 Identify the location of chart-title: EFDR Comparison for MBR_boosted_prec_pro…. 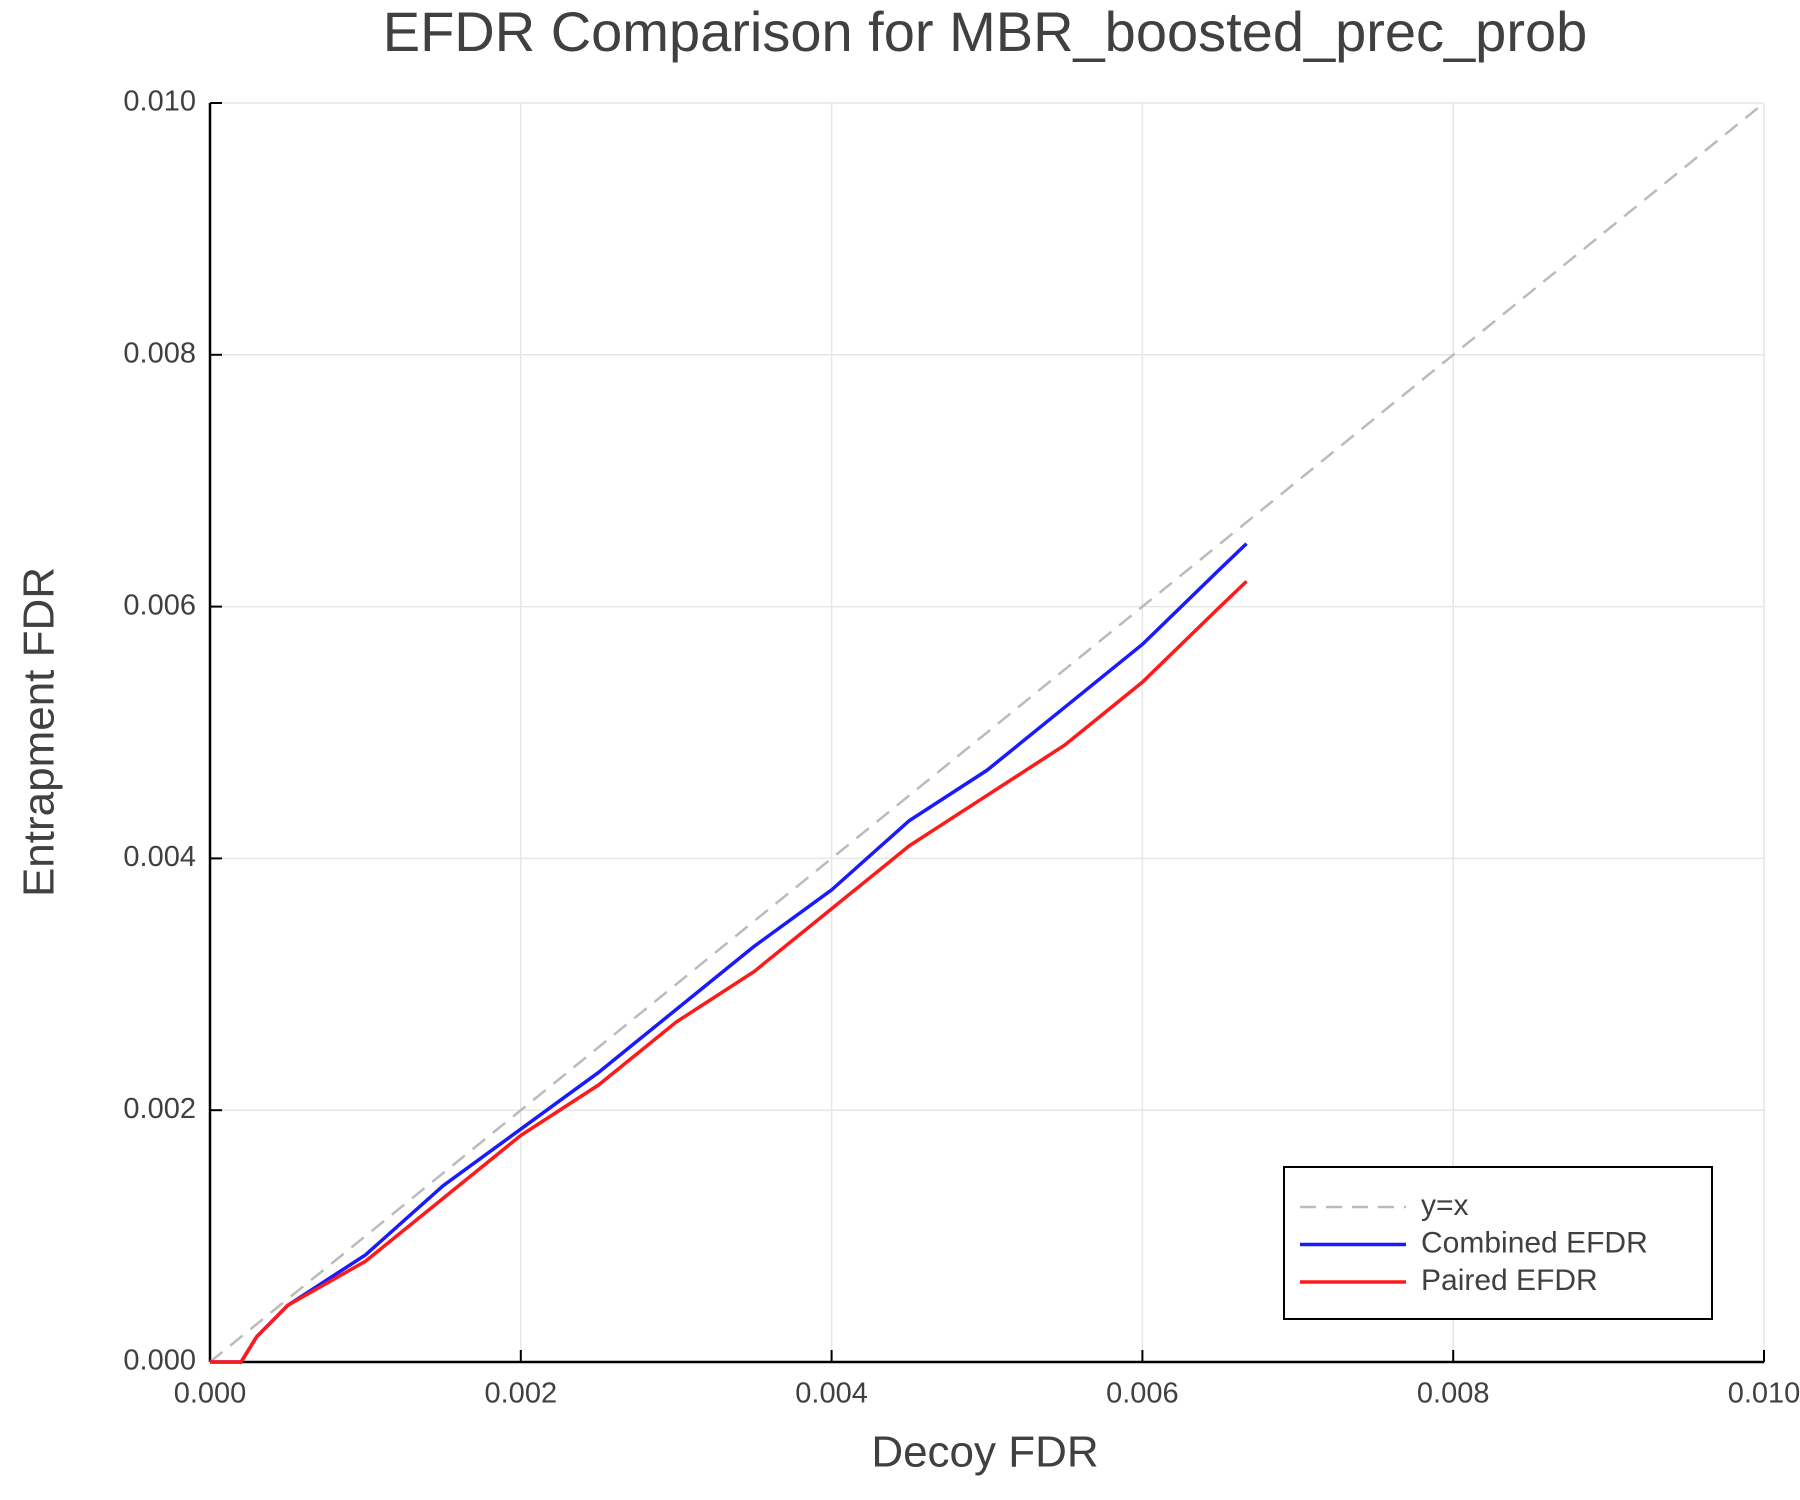
(985, 31).